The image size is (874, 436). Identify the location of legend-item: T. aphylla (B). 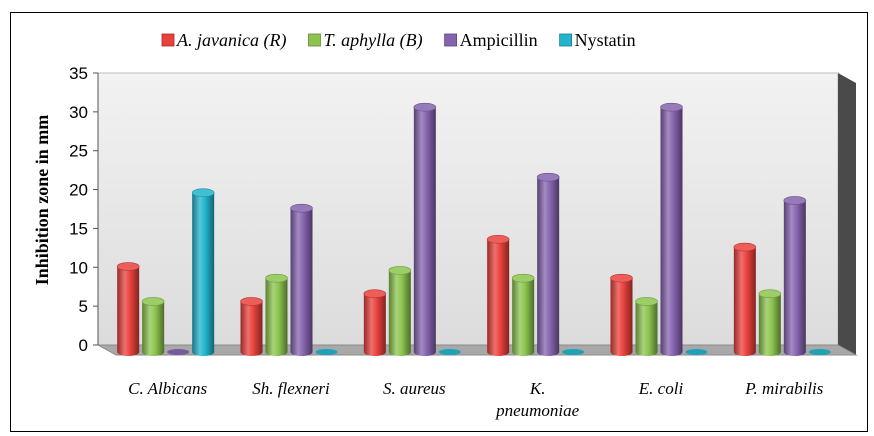
(365, 40).